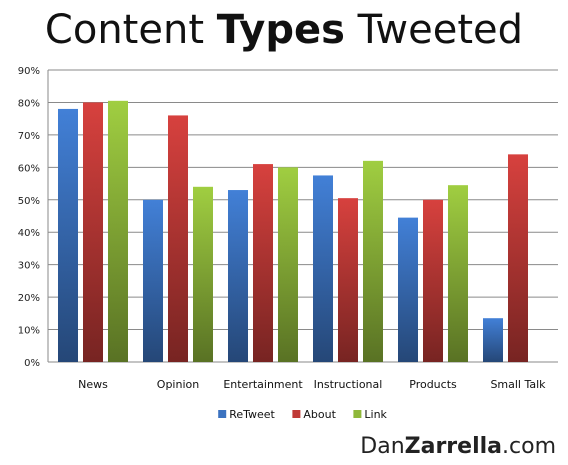 Image resolution: width=568 pixels, height=465 pixels. I want to click on x-tick-label: News, so click(93, 384).